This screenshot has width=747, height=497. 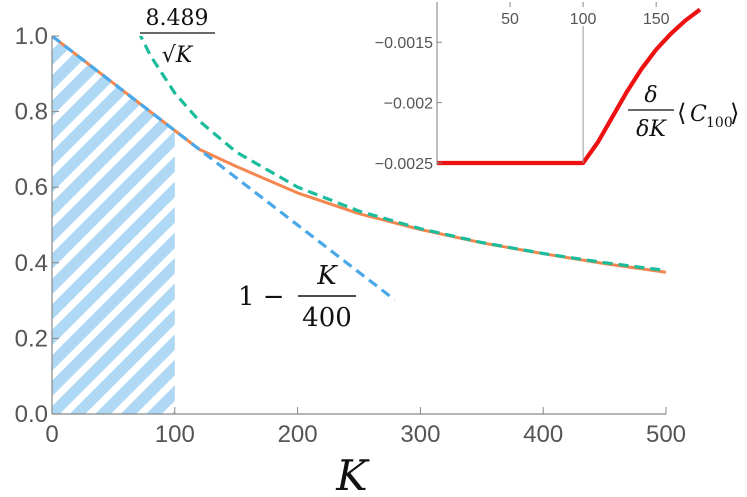 I want to click on linear-fit-prefix: 1 −, so click(x=261, y=297).